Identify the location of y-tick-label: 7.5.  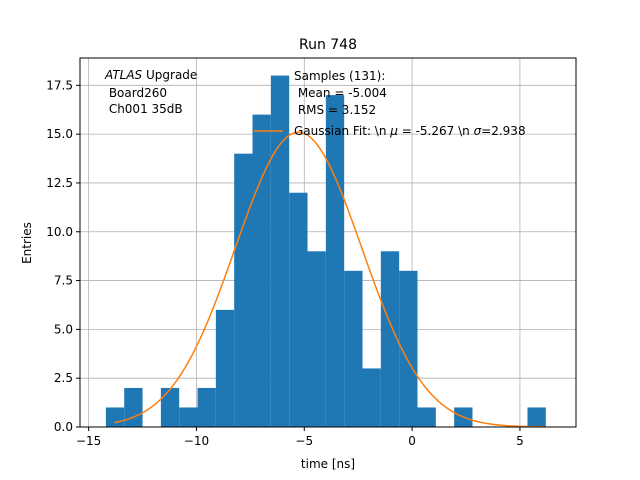
(63, 281).